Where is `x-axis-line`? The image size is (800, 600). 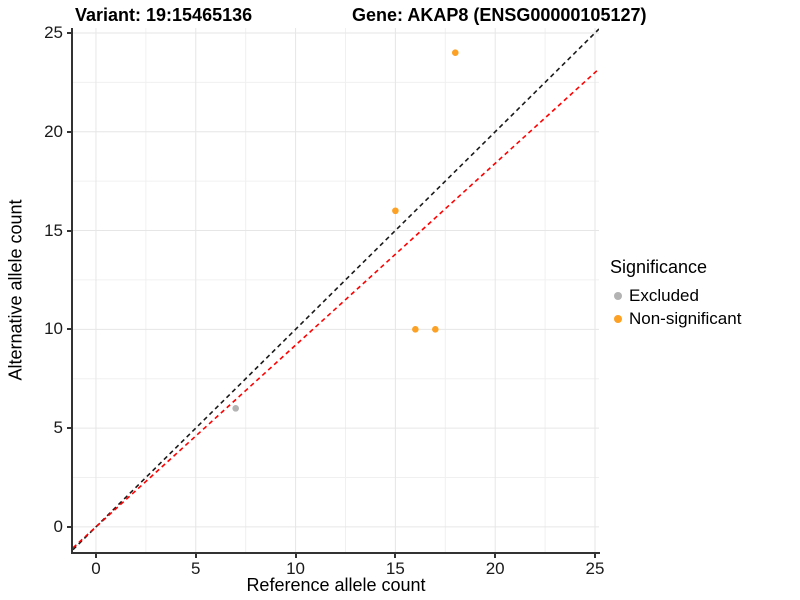
x-axis-line is located at coordinates (336, 553).